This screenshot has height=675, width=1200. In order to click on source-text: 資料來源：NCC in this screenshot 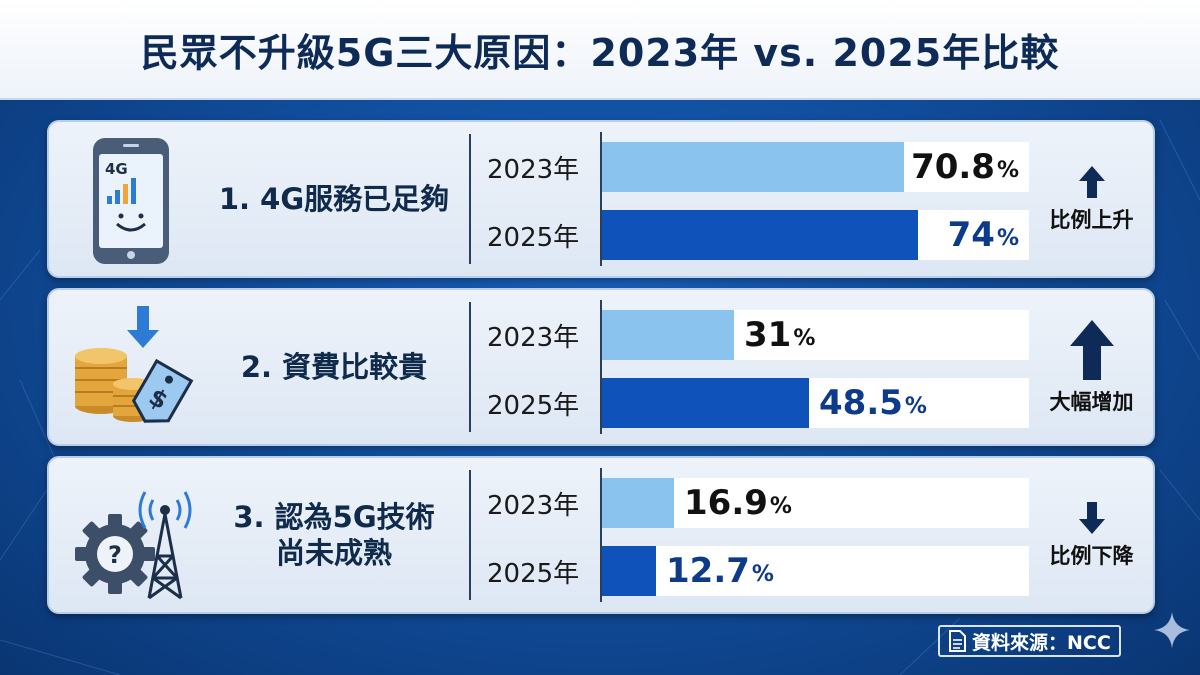, I will do `click(1041, 642)`.